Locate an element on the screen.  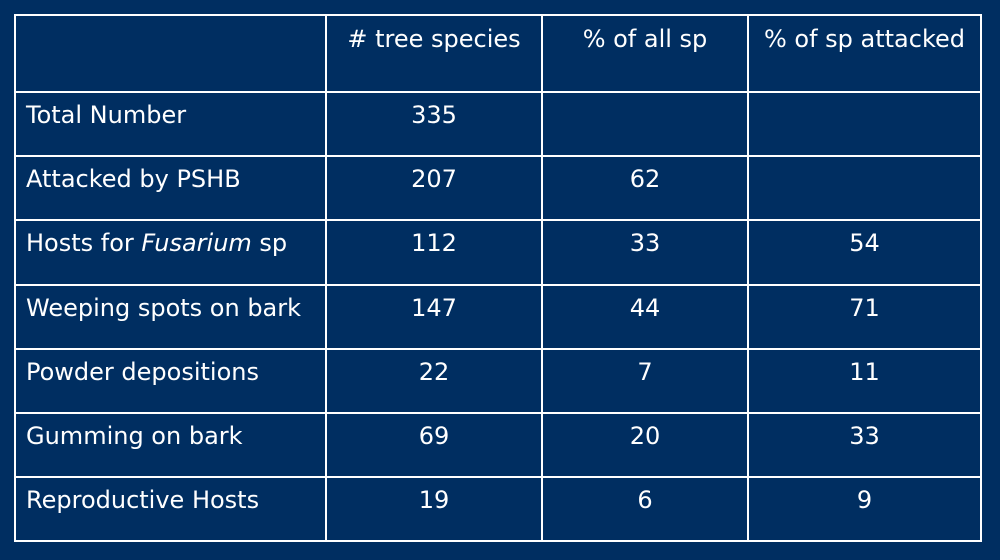
cell-percent-attacked: 11 is located at coordinates (863, 381).